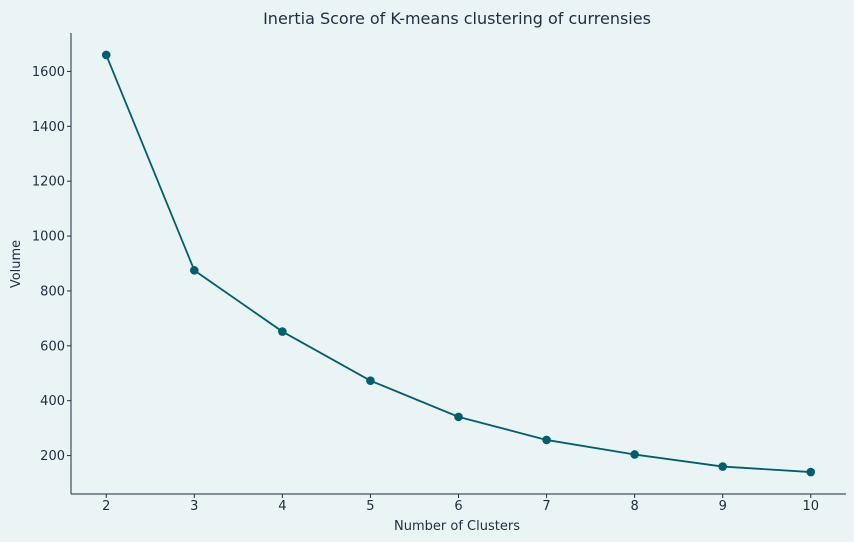  I want to click on y-axis-label: Volume, so click(16, 264).